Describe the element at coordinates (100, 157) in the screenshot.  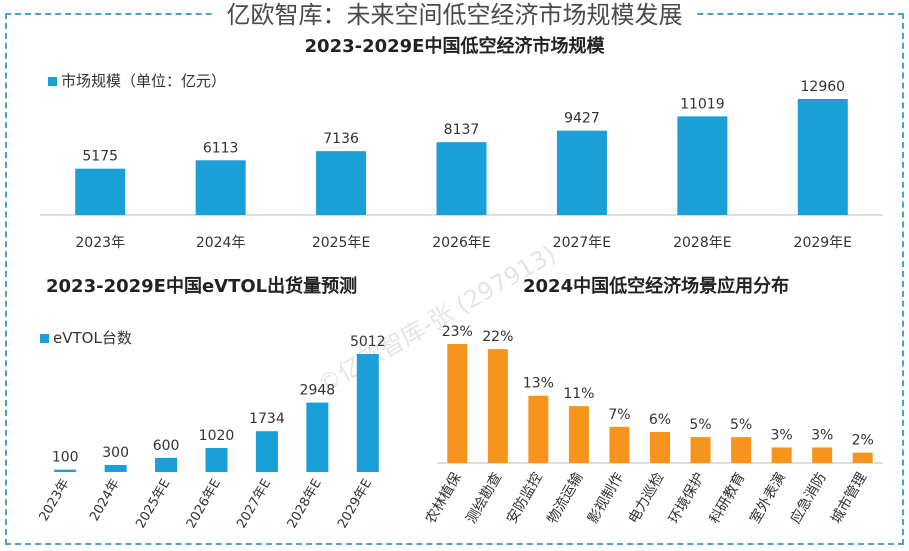
I see `data-label: 5175` at that location.